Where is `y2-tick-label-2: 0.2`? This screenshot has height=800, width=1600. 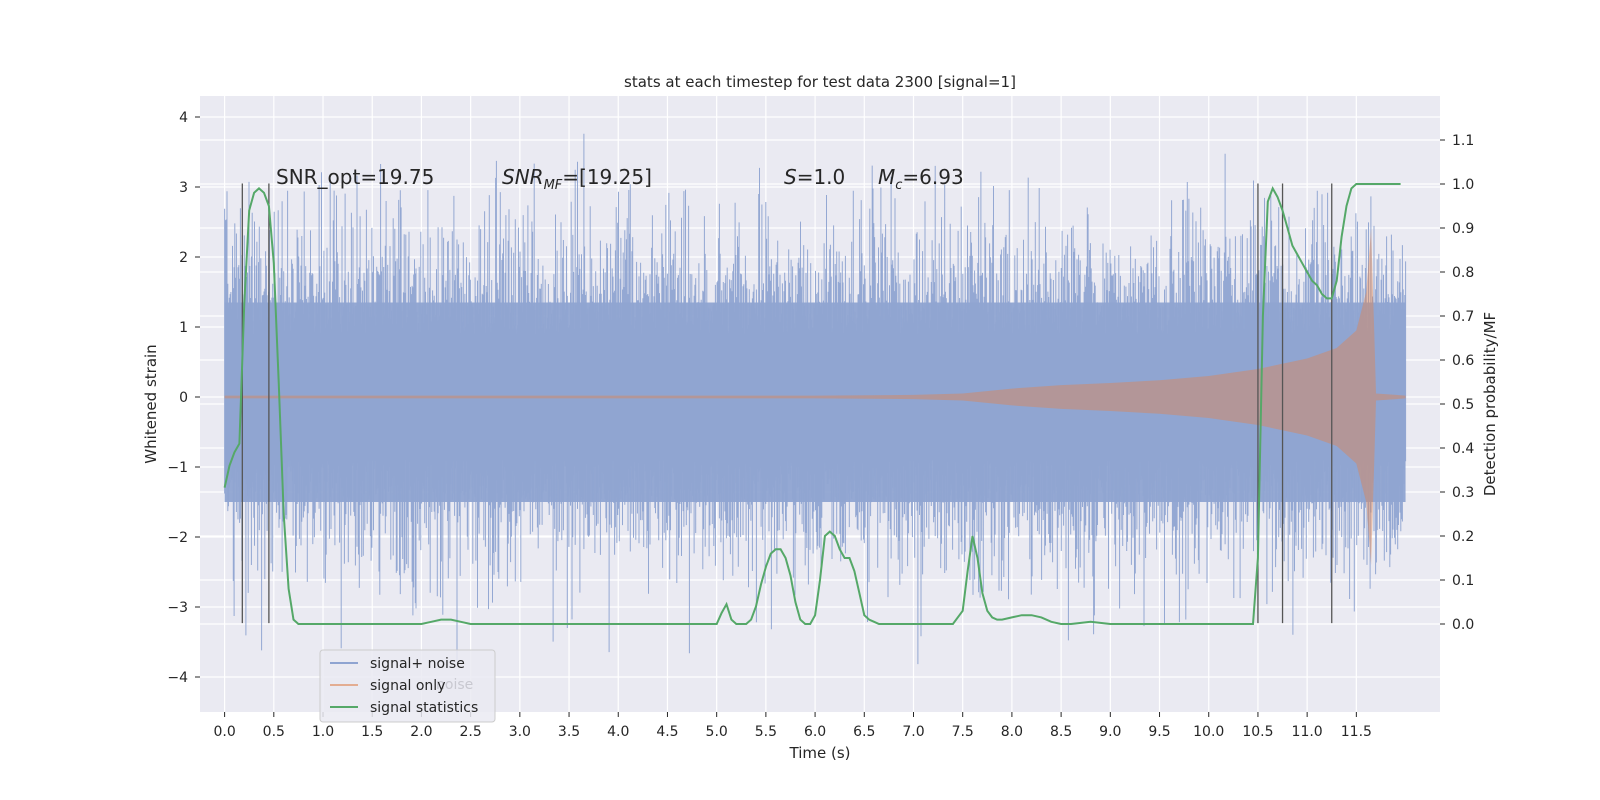
y2-tick-label-2: 0.2 is located at coordinates (1463, 537).